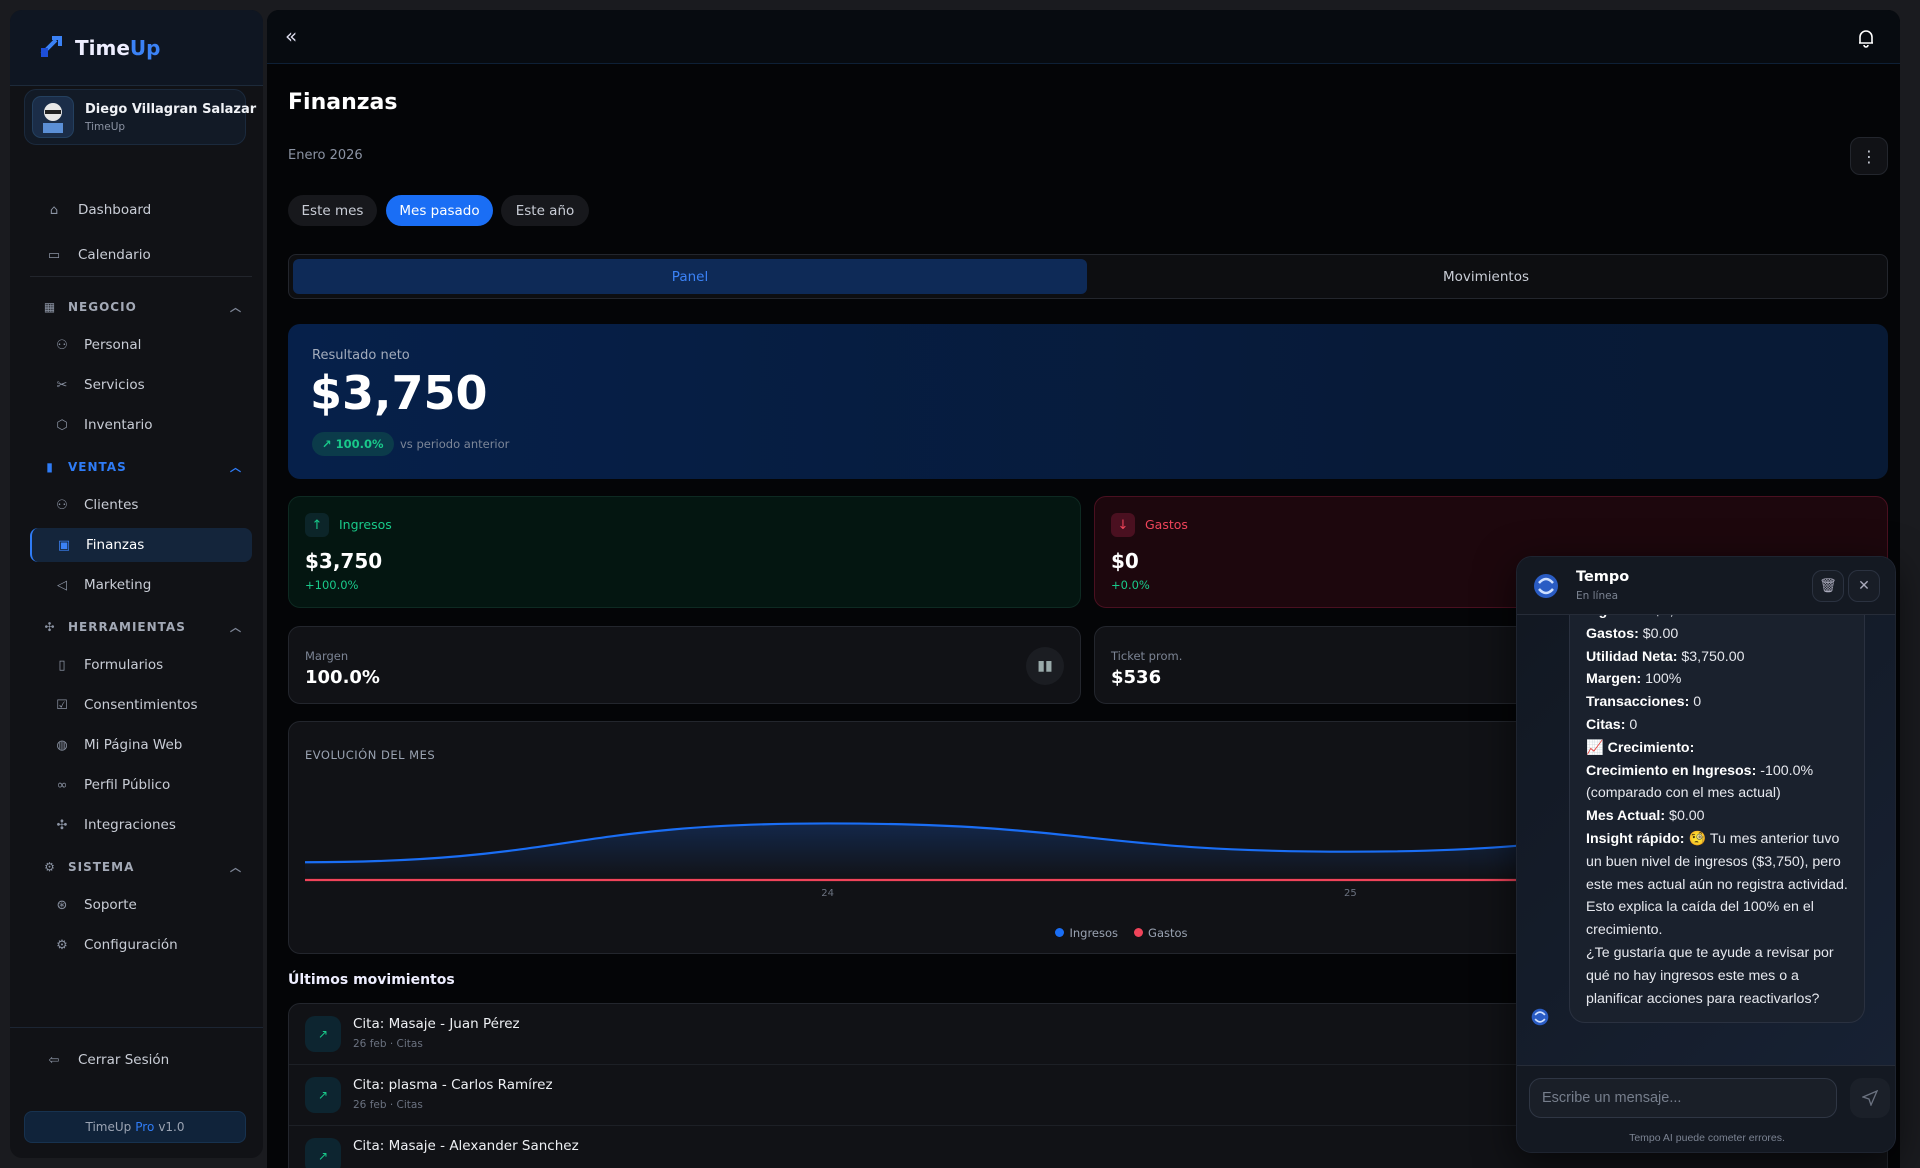  What do you see at coordinates (1717, 816) in the screenshot?
I see `message-line: Mes Actual: $0.00` at bounding box center [1717, 816].